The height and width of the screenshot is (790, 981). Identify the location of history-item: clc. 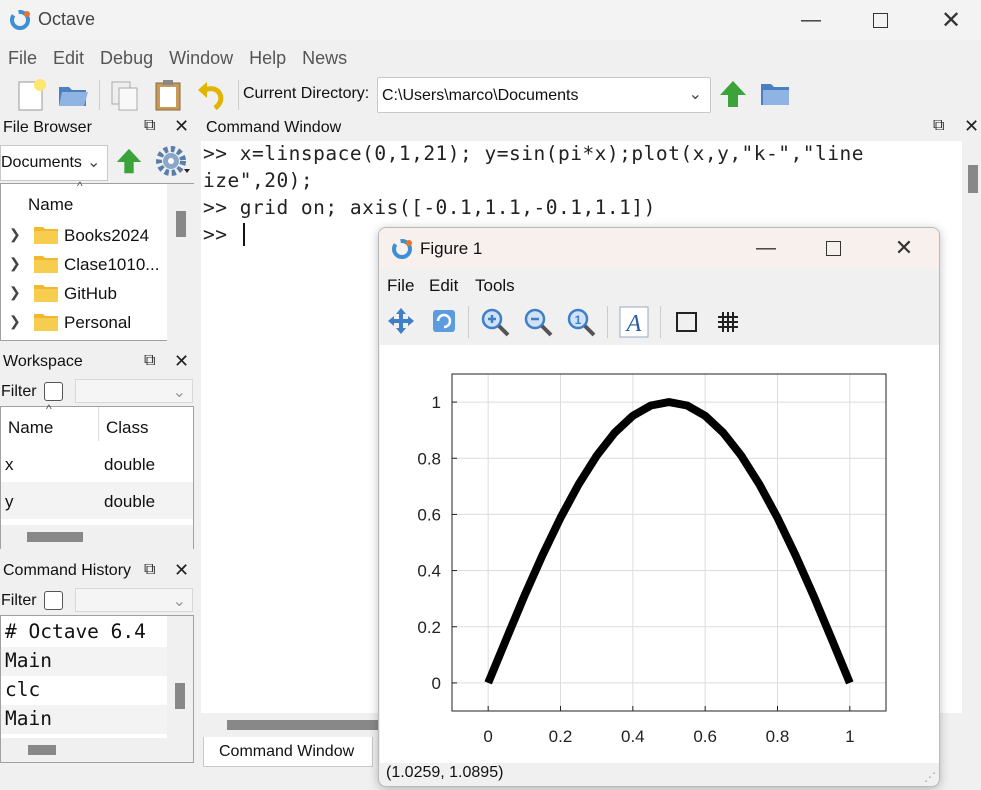
(84, 690).